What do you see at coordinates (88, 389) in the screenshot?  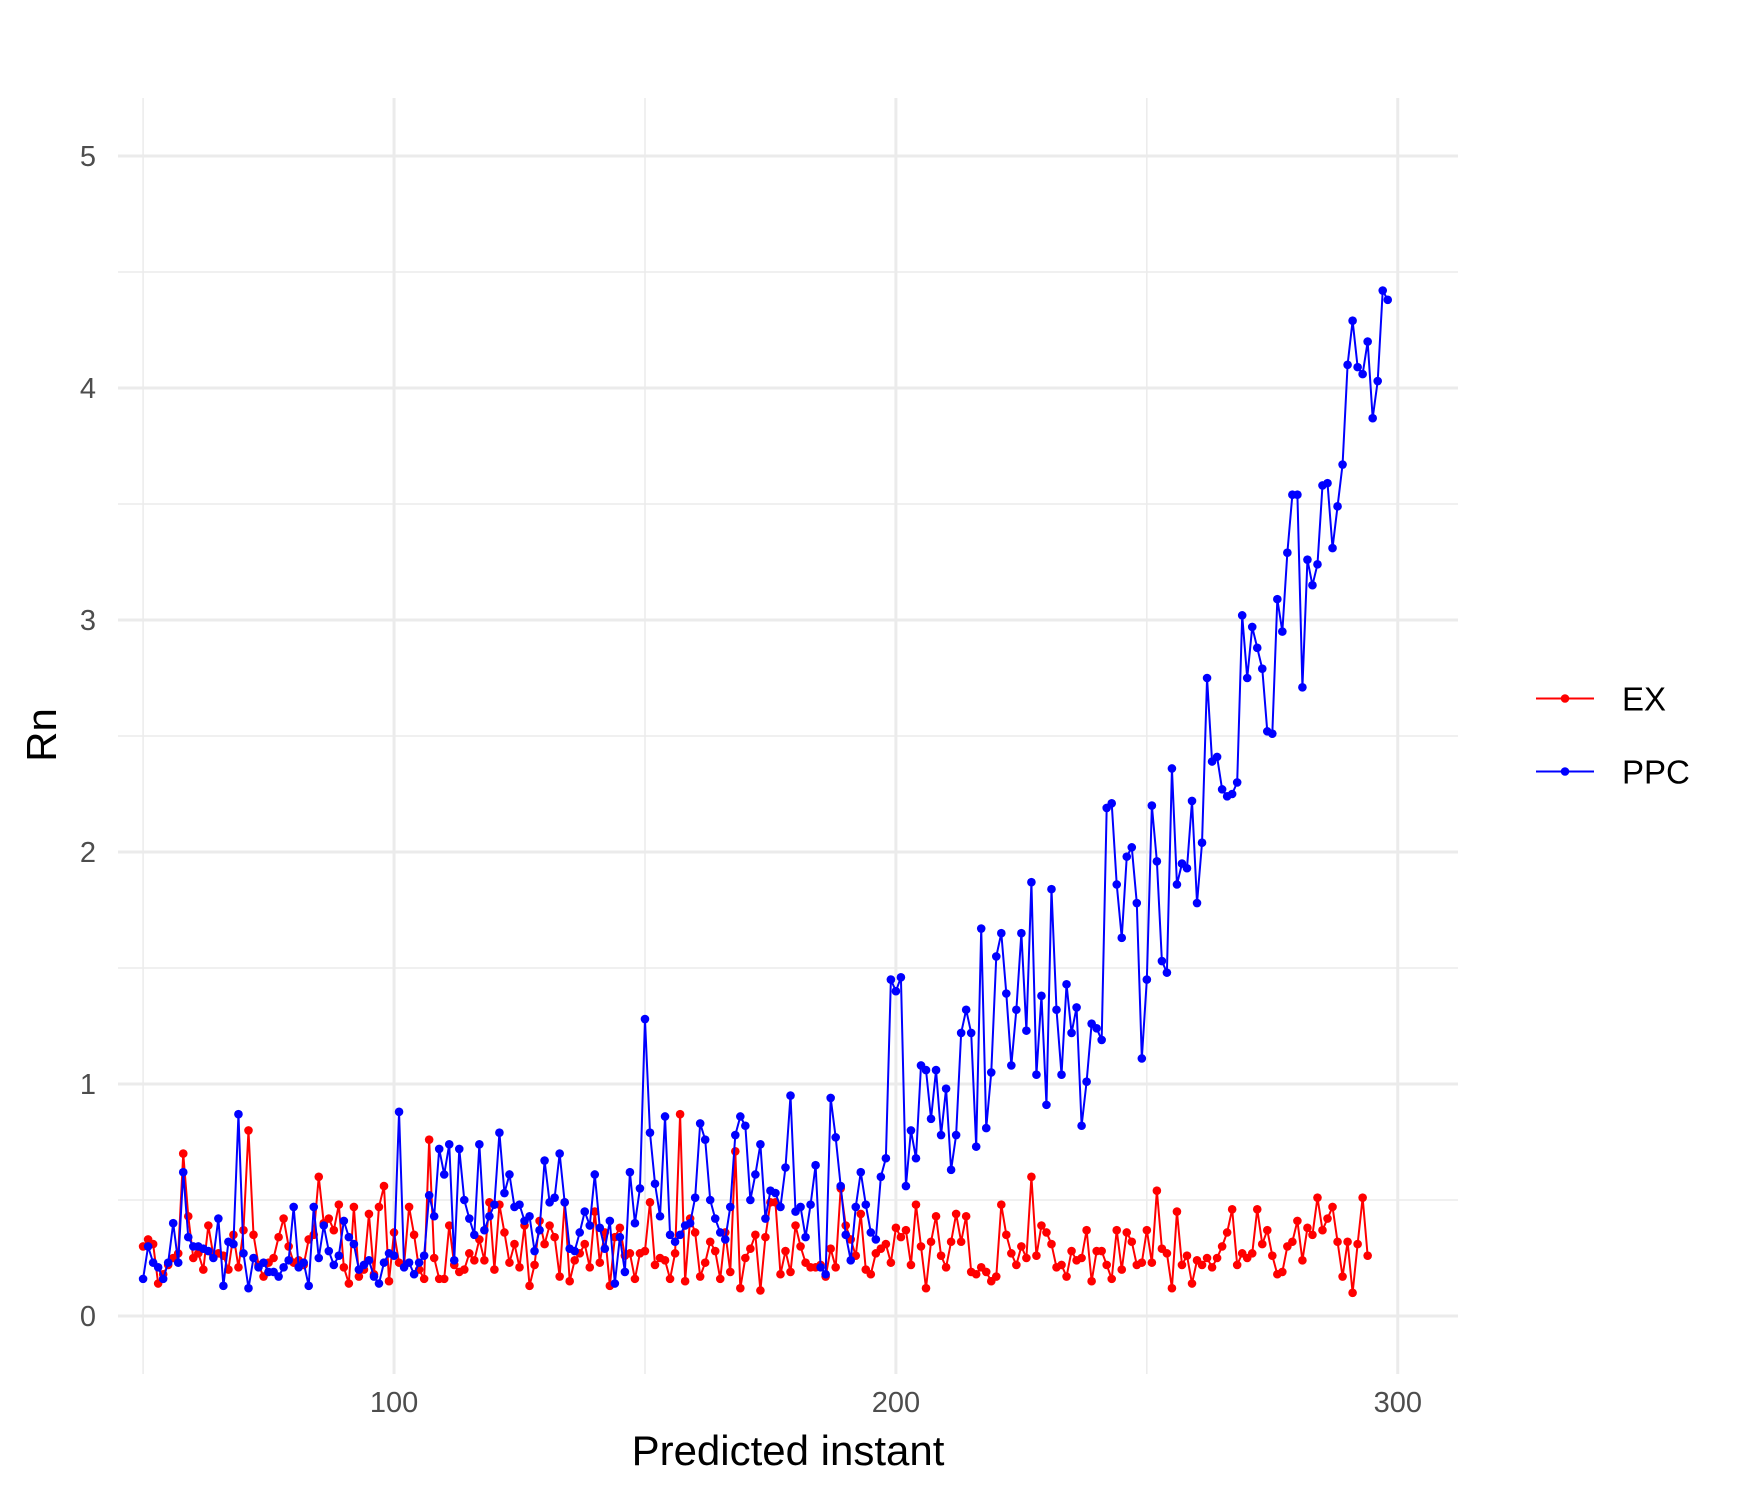 I see `y-tick-label: 4` at bounding box center [88, 389].